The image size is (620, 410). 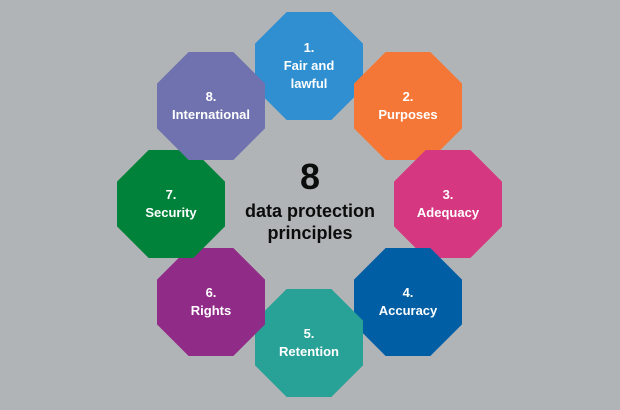 I want to click on principle-8-number: 8., so click(x=211, y=96).